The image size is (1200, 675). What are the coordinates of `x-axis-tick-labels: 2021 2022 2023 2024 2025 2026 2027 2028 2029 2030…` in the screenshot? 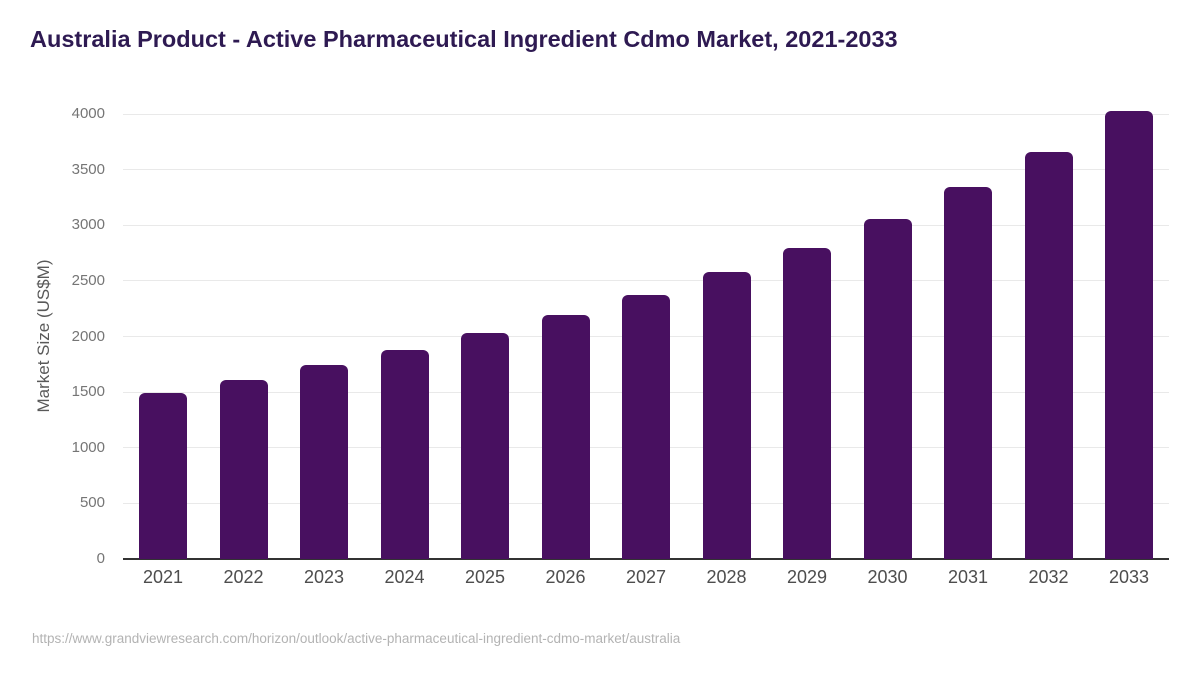 It's located at (646, 581).